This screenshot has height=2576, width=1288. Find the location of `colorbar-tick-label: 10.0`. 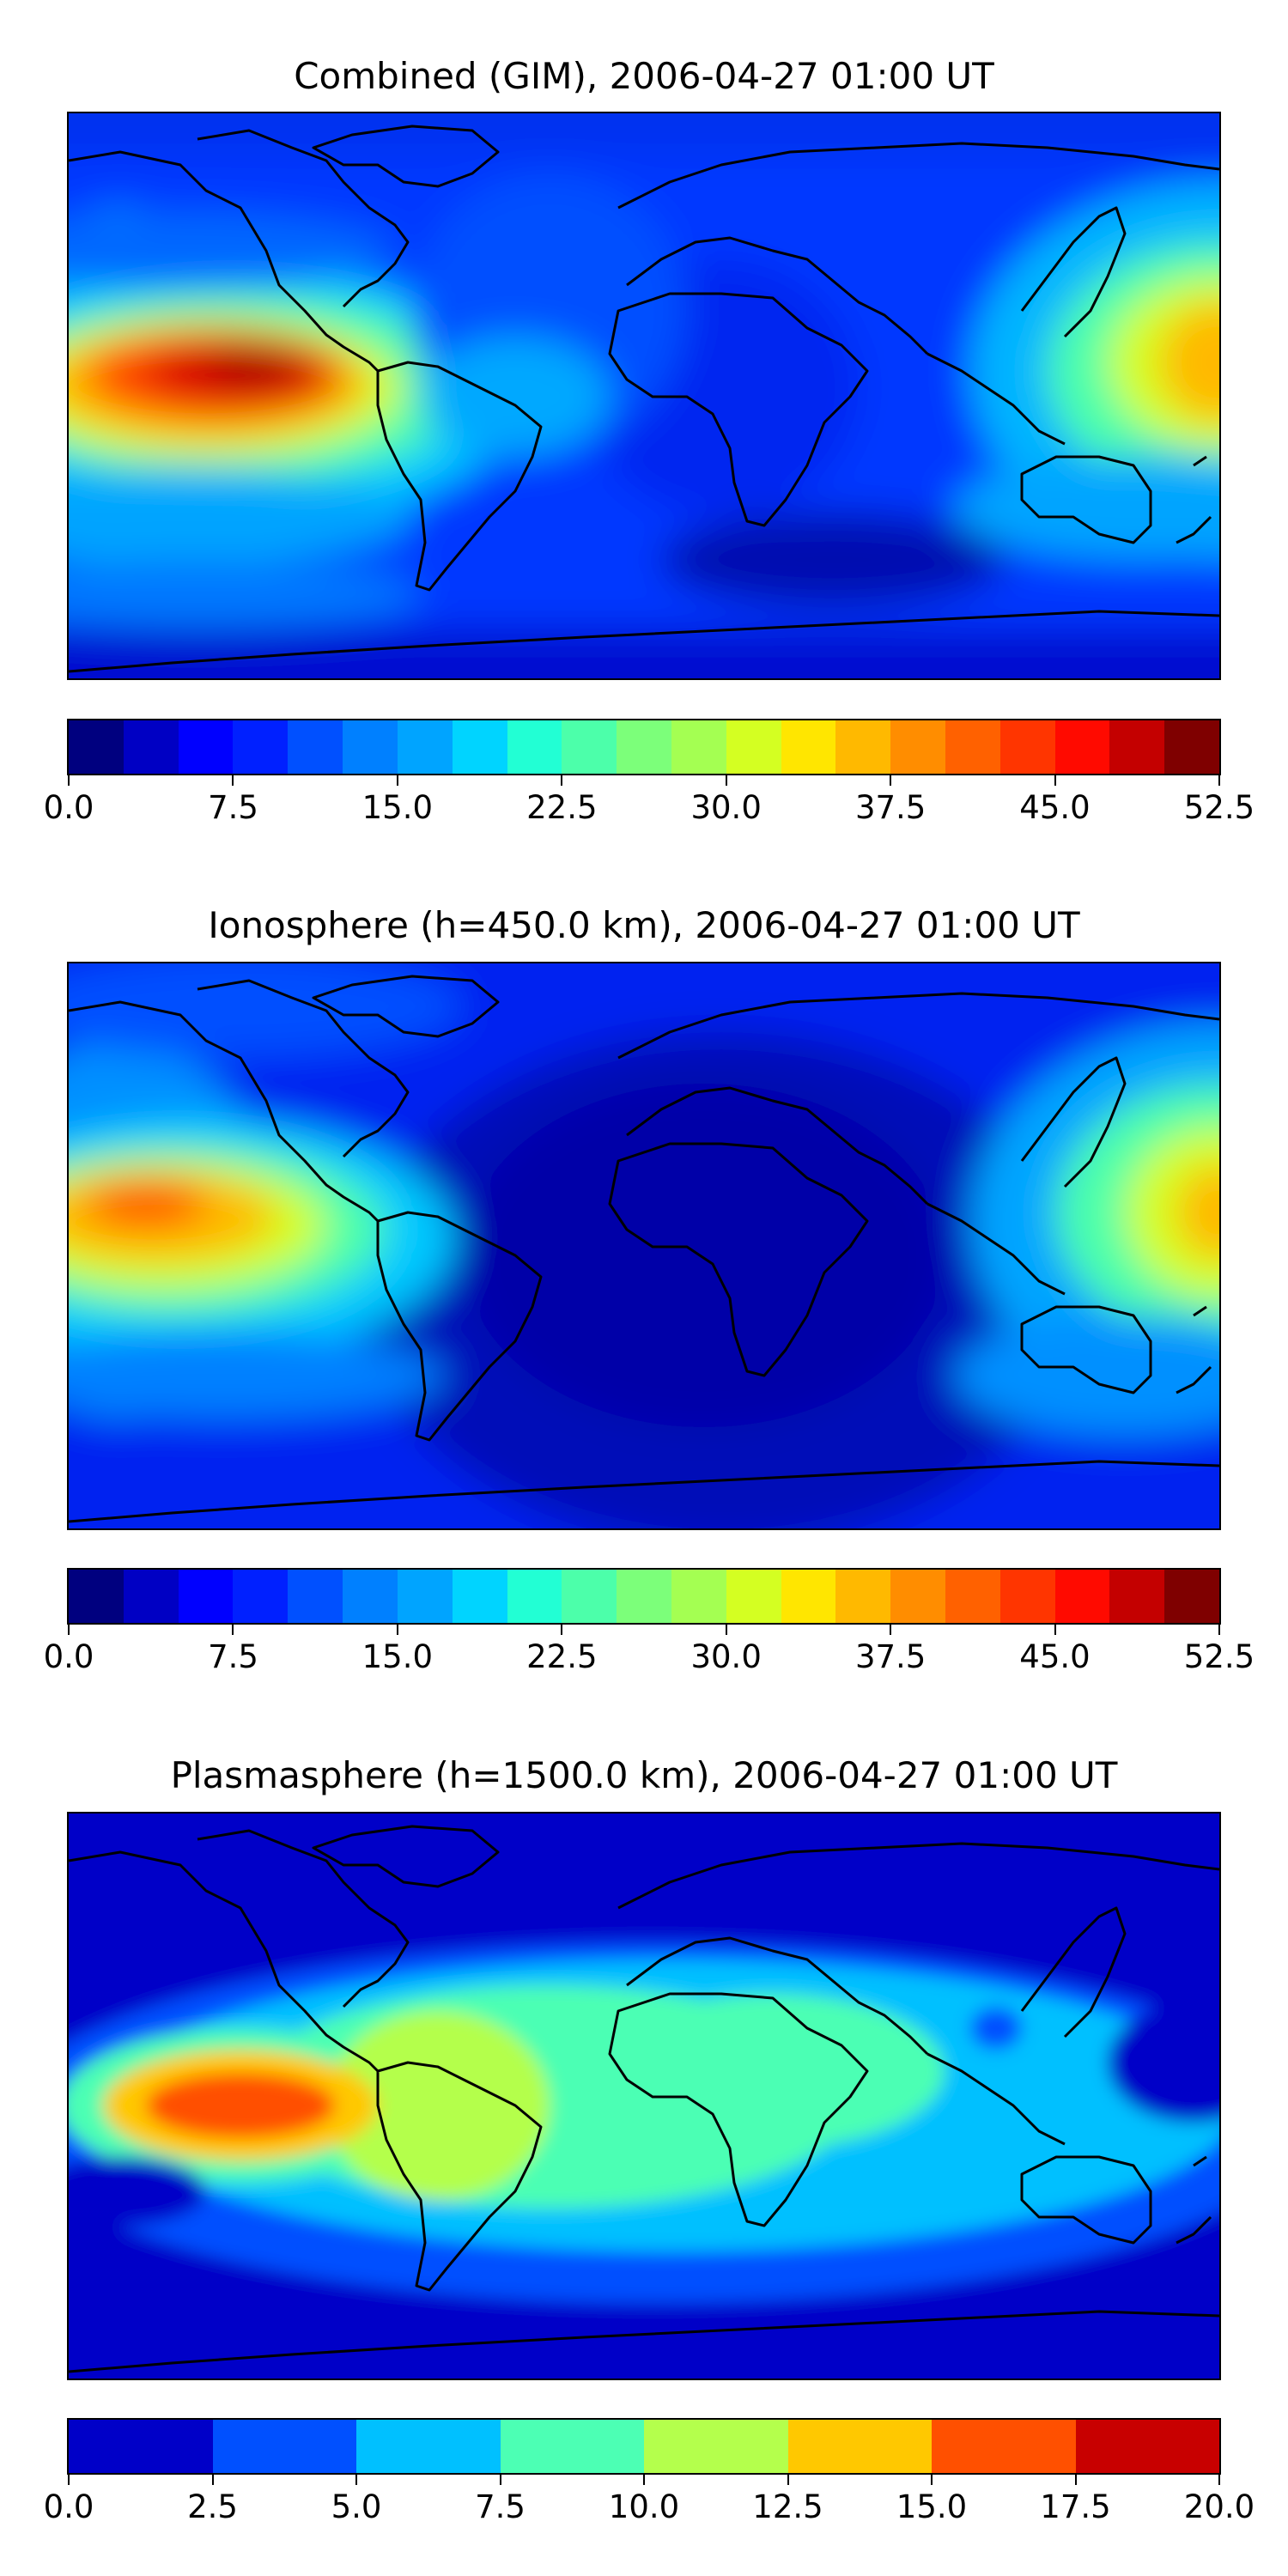

colorbar-tick-label: 10.0 is located at coordinates (644, 2507).